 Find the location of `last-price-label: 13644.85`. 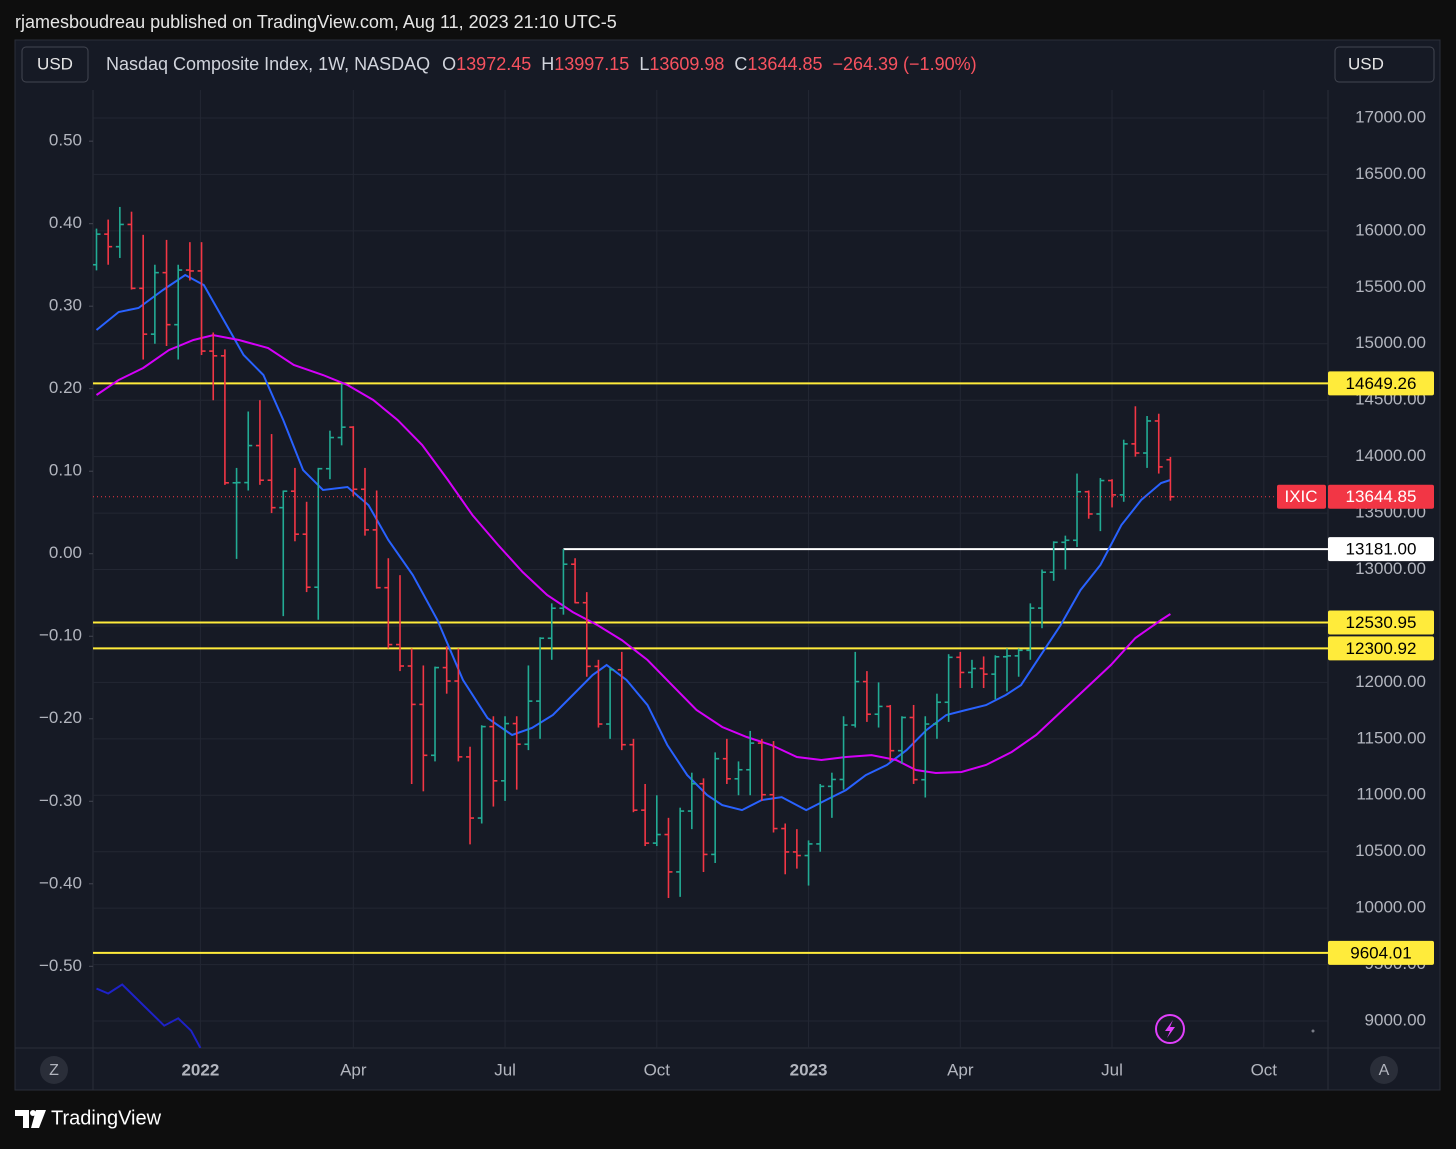

last-price-label: 13644.85 is located at coordinates (1381, 496).